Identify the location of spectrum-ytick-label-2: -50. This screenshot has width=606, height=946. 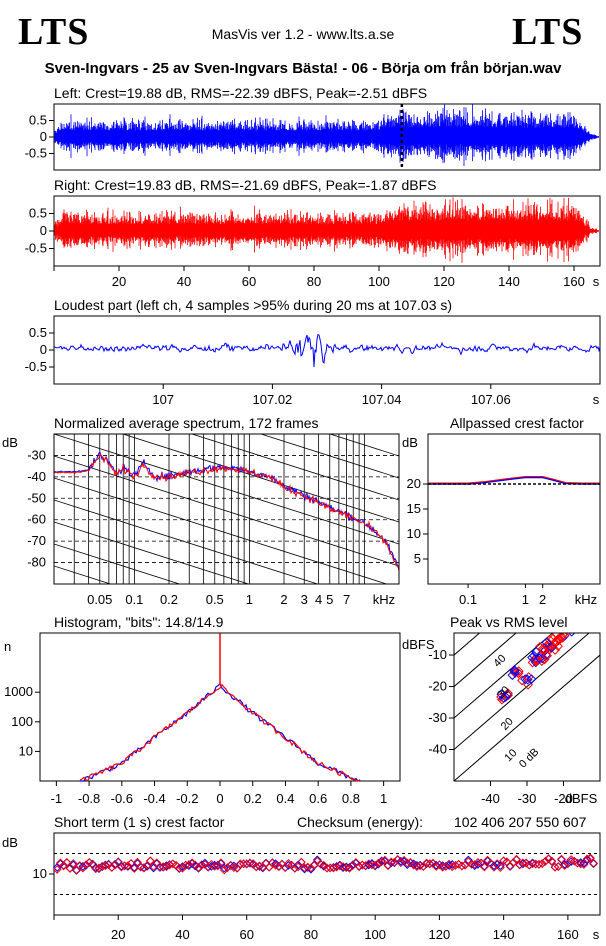
(36, 497).